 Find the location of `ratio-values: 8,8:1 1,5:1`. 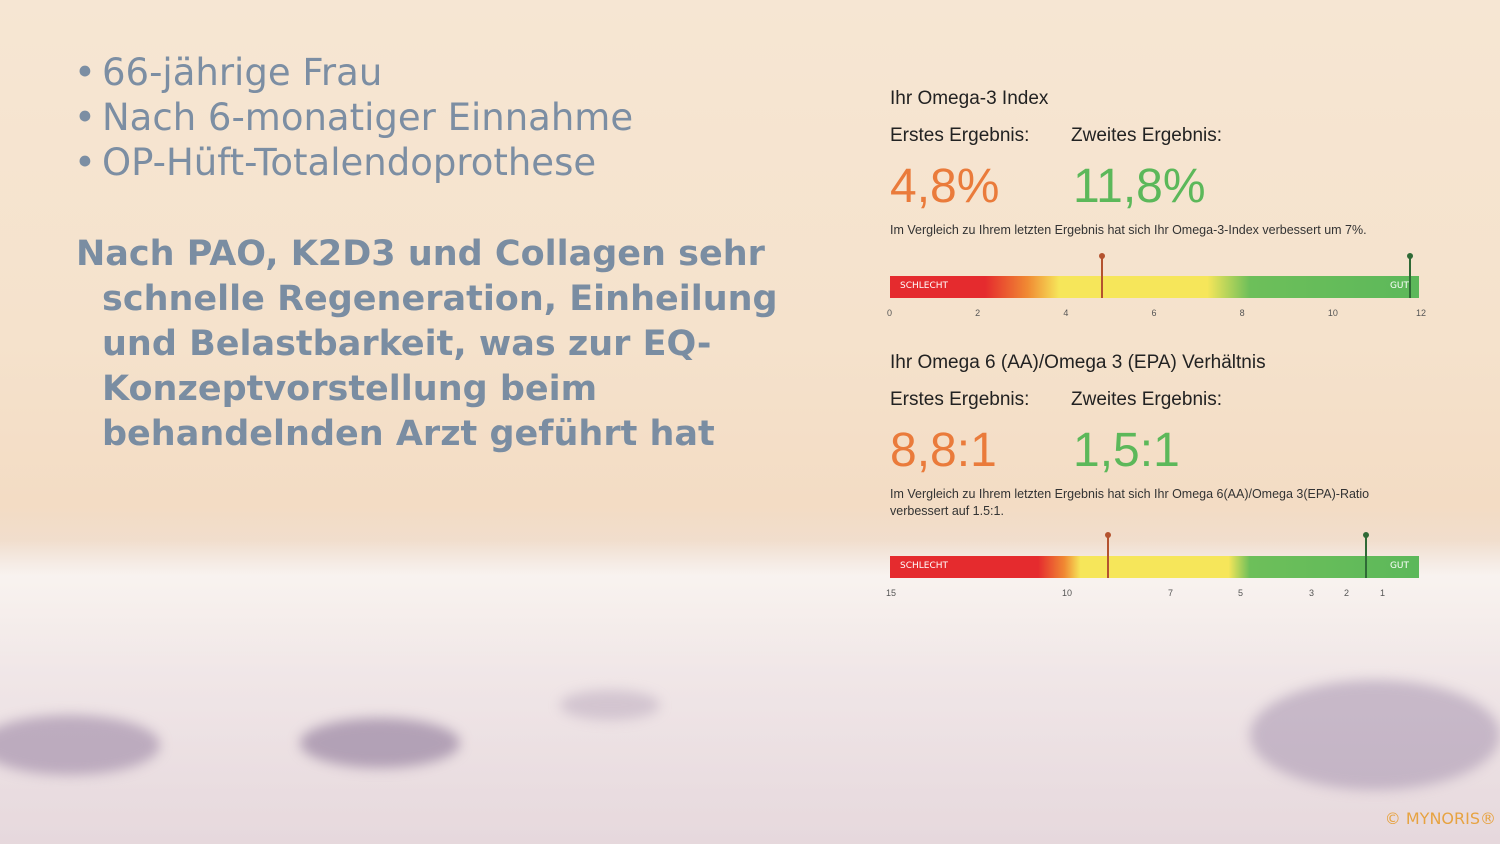

ratio-values: 8,8:1 1,5:1 is located at coordinates (1170, 453).